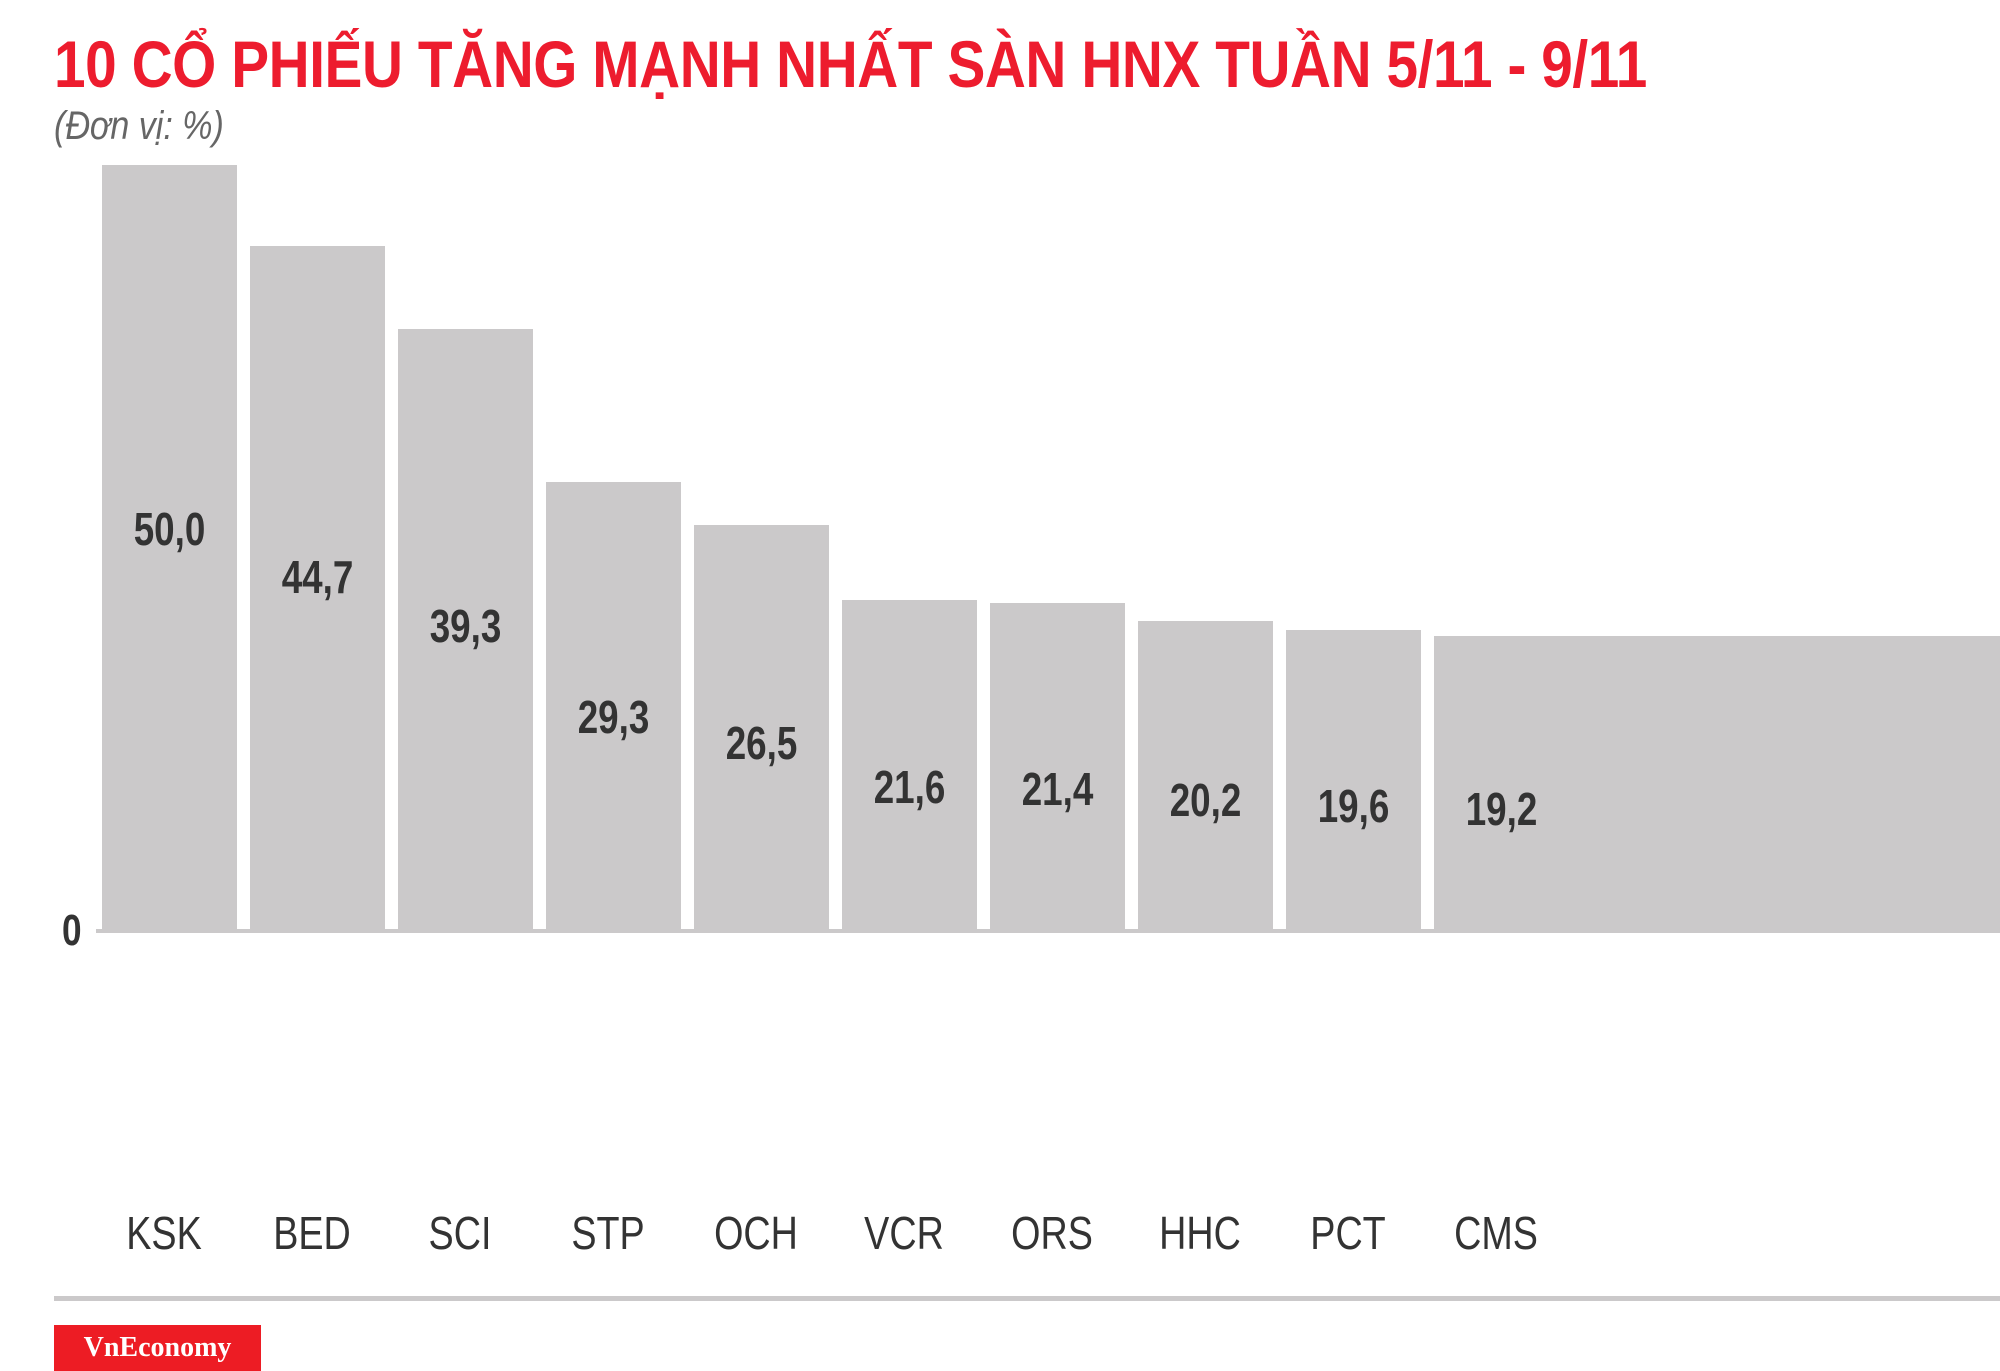 The height and width of the screenshot is (1371, 2000). I want to click on x-axis-label-vcr: VCR, so click(903, 1233).